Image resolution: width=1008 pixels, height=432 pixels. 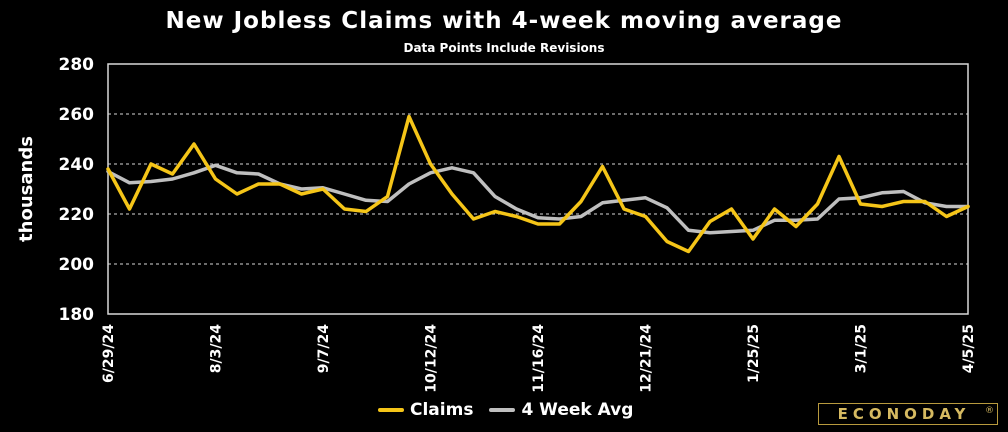 I want to click on chart-subtitle: Data Points Include Revisions, so click(x=504, y=48).